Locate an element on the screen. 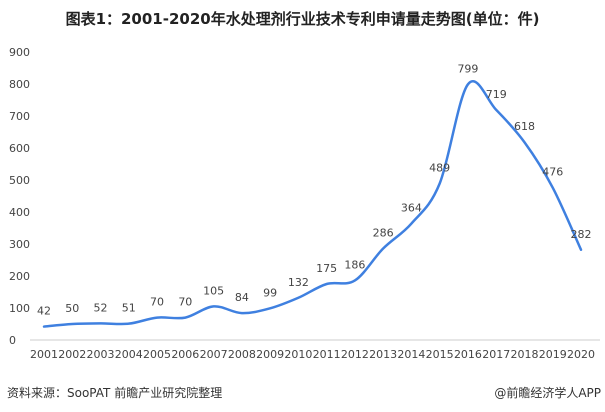 The width and height of the screenshot is (605, 412). x-tick-label: 2003 is located at coordinates (101, 354).